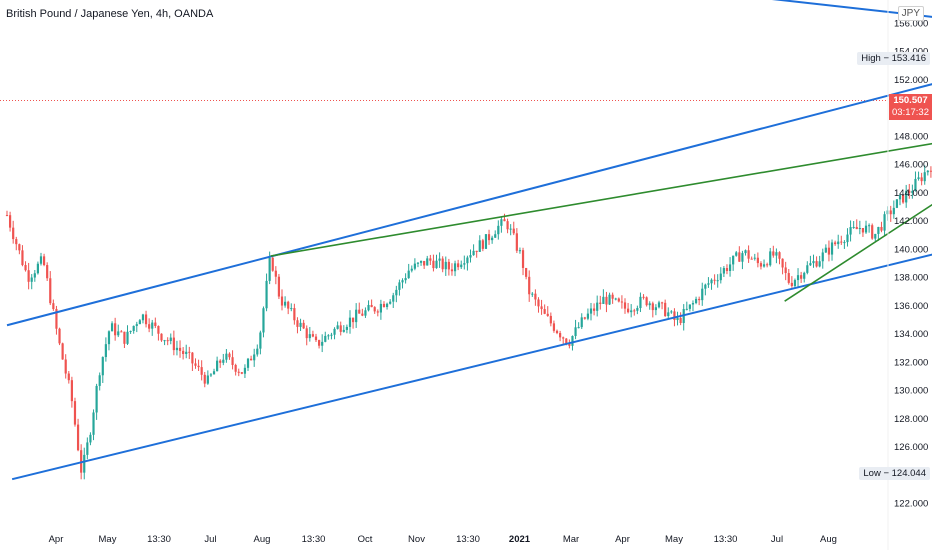 This screenshot has width=932, height=550. I want to click on x-tick-label: 13:30, so click(726, 539).